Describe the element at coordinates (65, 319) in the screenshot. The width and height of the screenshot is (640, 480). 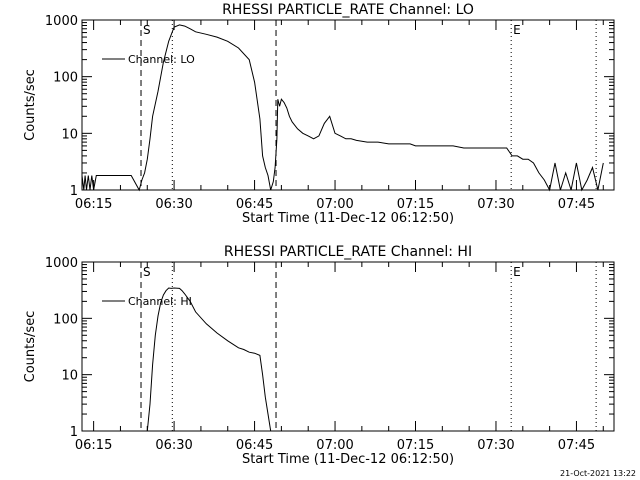
I see `hi-y-tick-label: 100` at that location.